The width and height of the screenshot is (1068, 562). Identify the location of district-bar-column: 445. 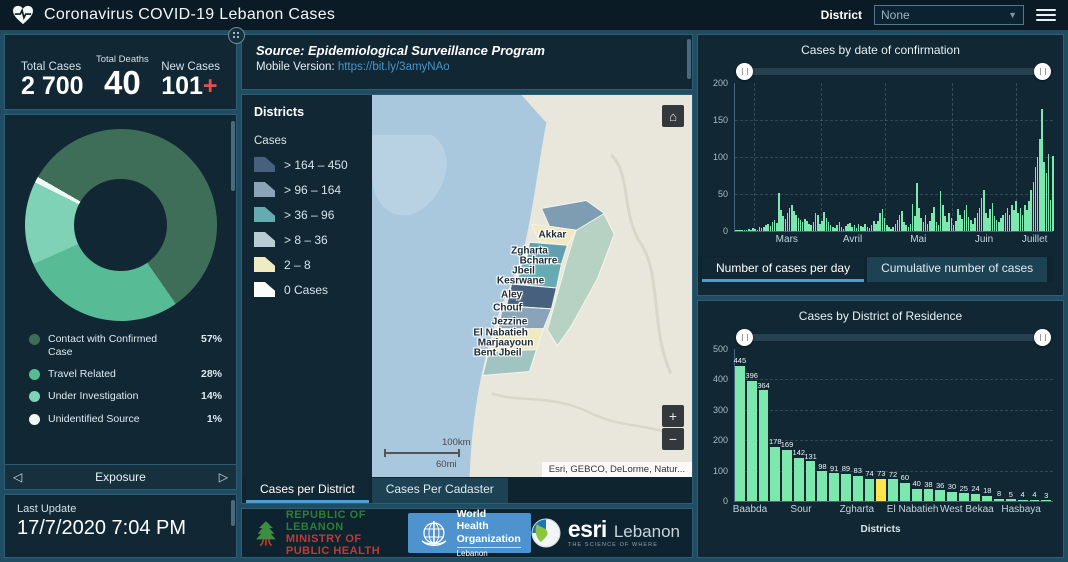
(740, 425).